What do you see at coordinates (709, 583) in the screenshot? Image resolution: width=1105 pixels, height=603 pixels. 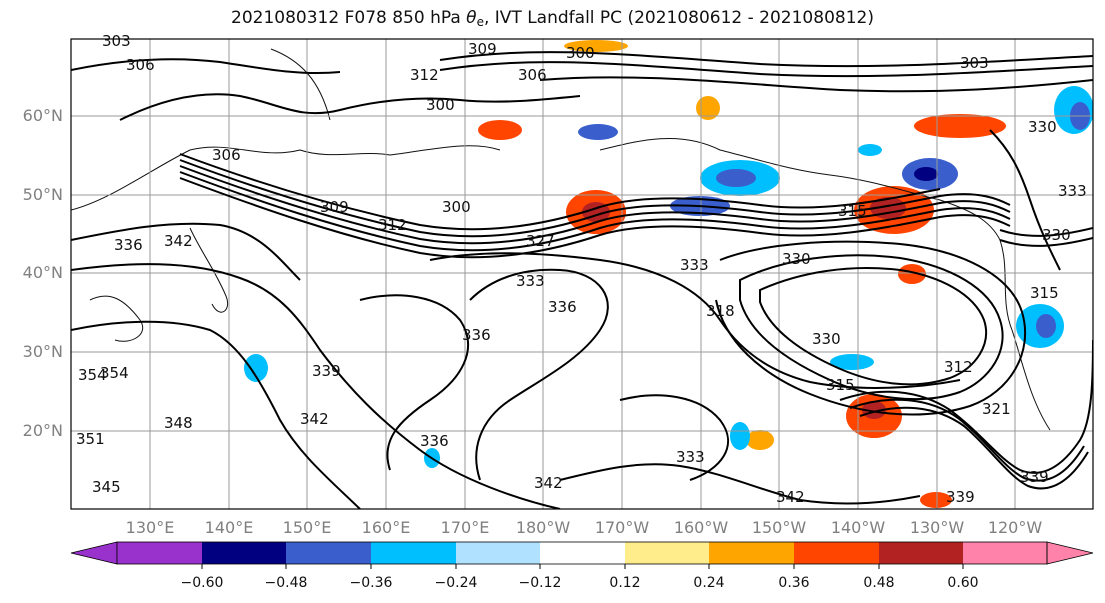 I see `colorbar-tick-label: 0.24` at bounding box center [709, 583].